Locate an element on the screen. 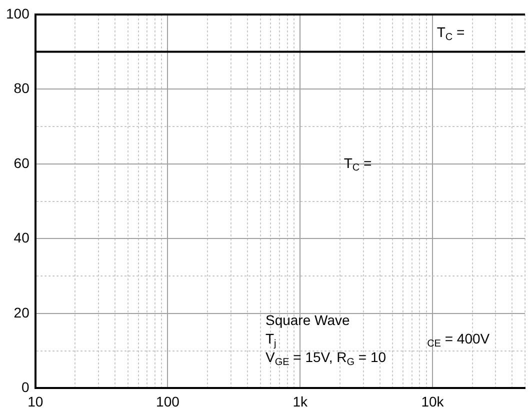 This screenshot has width=531, height=417. x-tick-label: 10k is located at coordinates (433, 401).